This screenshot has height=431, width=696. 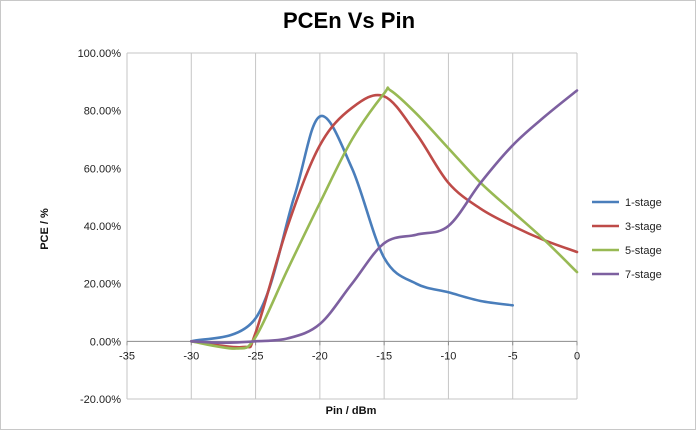 What do you see at coordinates (643, 251) in the screenshot?
I see `legend-label-5-stage: 5-stage` at bounding box center [643, 251].